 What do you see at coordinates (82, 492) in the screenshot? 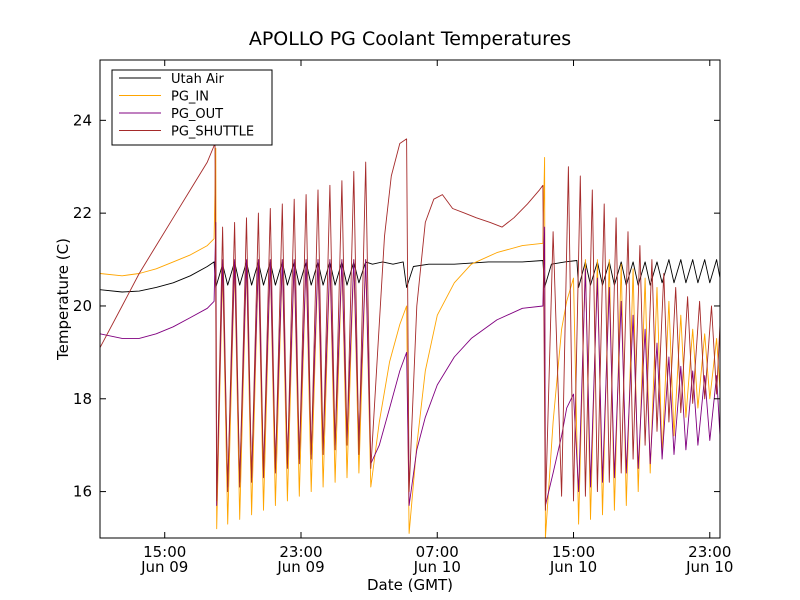
I see `y-tick-label: 16` at bounding box center [82, 492].